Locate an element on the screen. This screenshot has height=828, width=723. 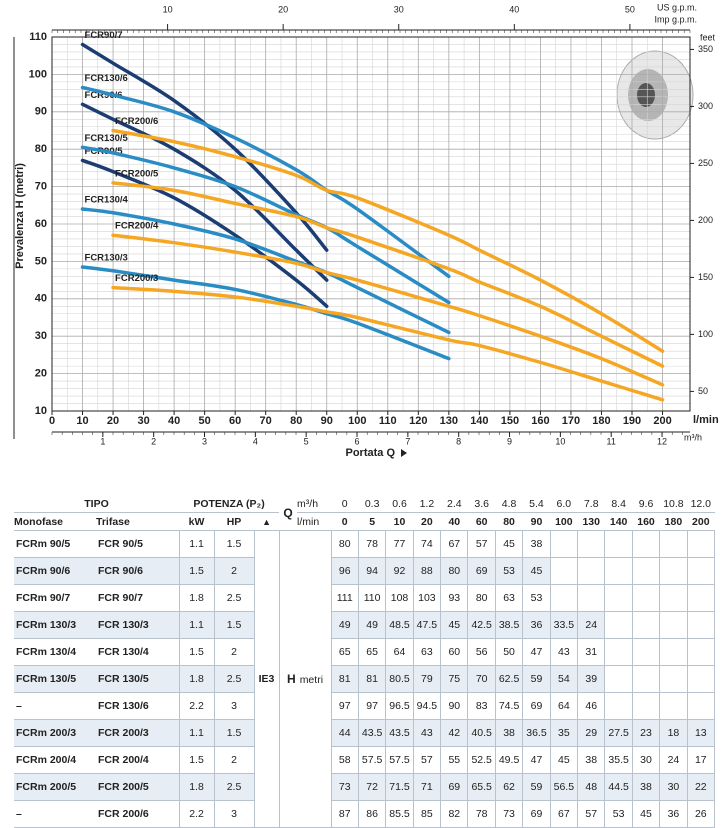
head-value: 64 is located at coordinates (564, 706).